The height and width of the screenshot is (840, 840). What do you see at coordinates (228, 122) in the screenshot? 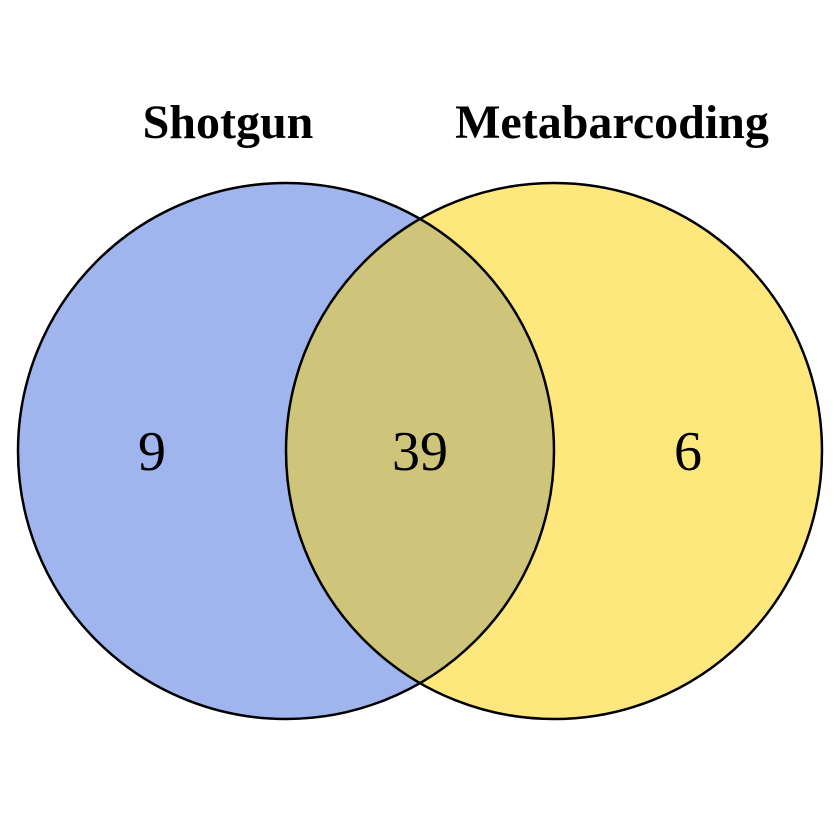
I see `set-label-shotgun: Shotgun` at bounding box center [228, 122].